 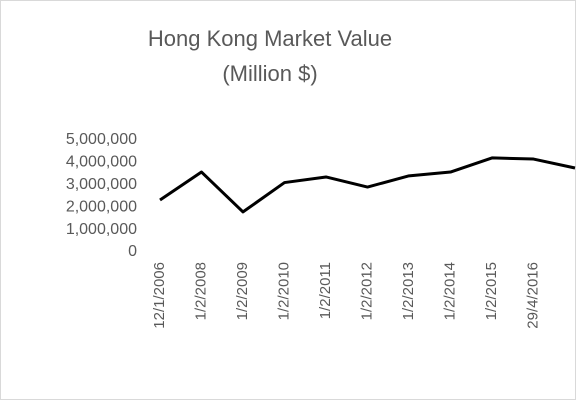 What do you see at coordinates (367, 185) in the screenshot?
I see `data-line` at bounding box center [367, 185].